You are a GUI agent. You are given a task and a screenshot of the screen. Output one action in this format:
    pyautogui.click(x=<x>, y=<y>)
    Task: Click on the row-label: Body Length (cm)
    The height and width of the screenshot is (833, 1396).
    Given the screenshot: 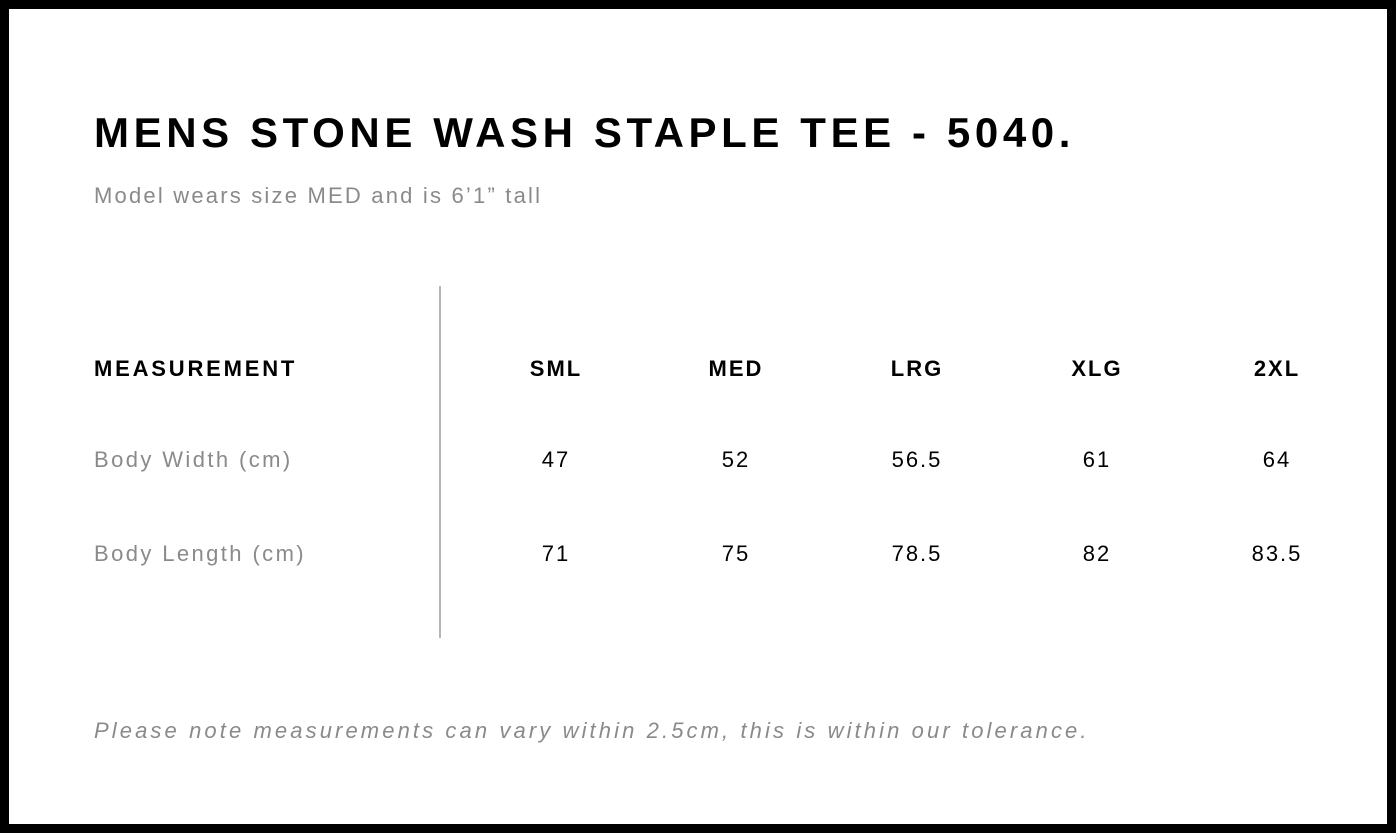 What is the action you would take?
    pyautogui.click(x=200, y=553)
    